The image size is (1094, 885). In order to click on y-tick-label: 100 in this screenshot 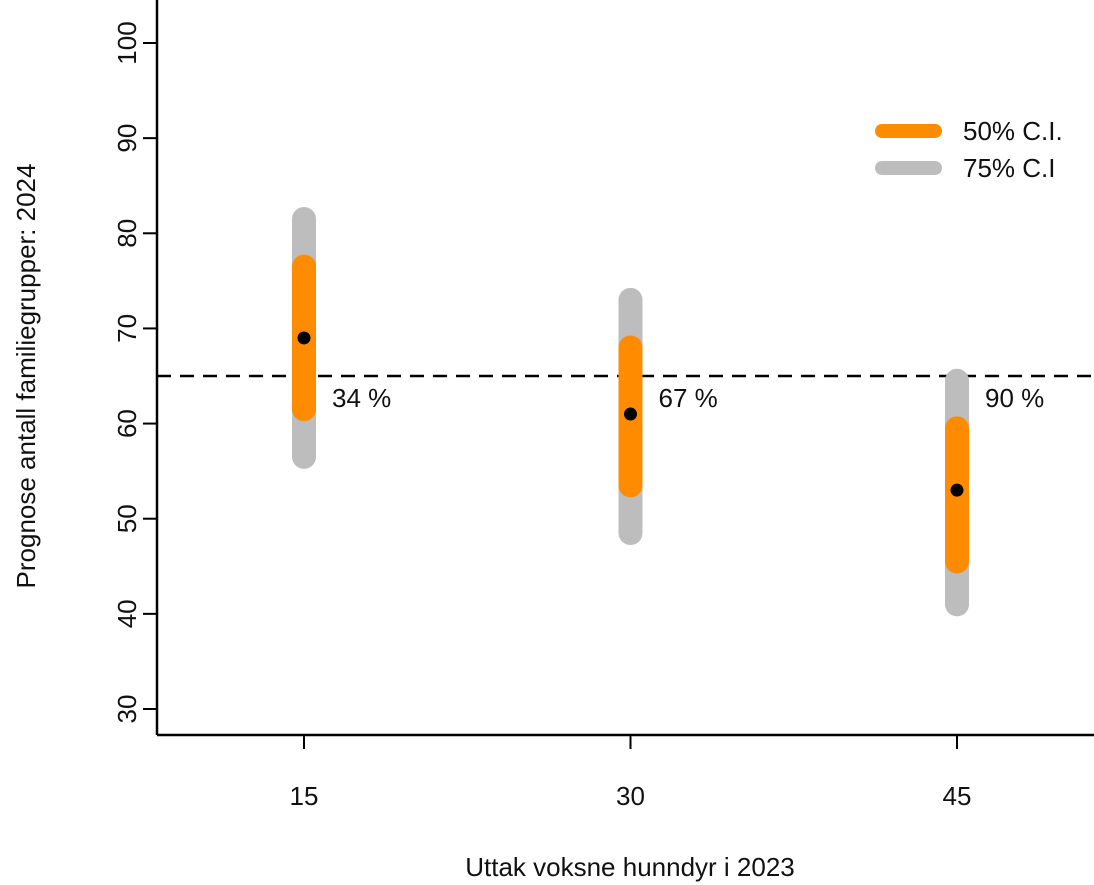, I will do `click(127, 42)`.